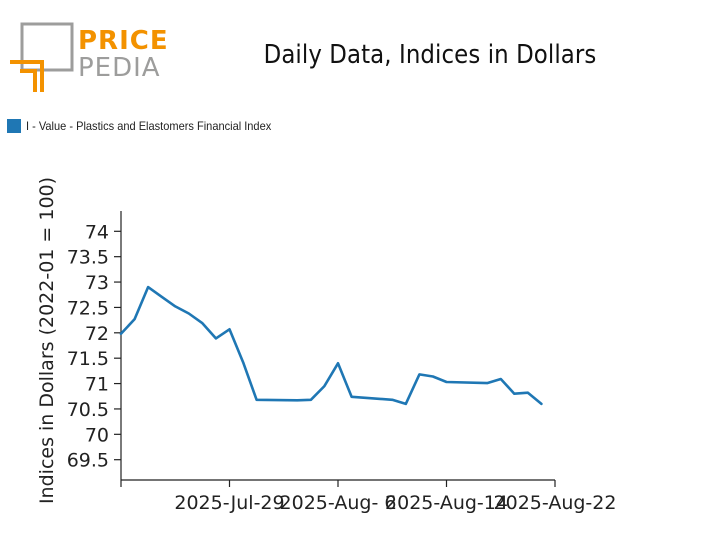 The width and height of the screenshot is (712, 555). Describe the element at coordinates (229, 503) in the screenshot. I see `x-tick-label: 2025-Jul-29` at that location.